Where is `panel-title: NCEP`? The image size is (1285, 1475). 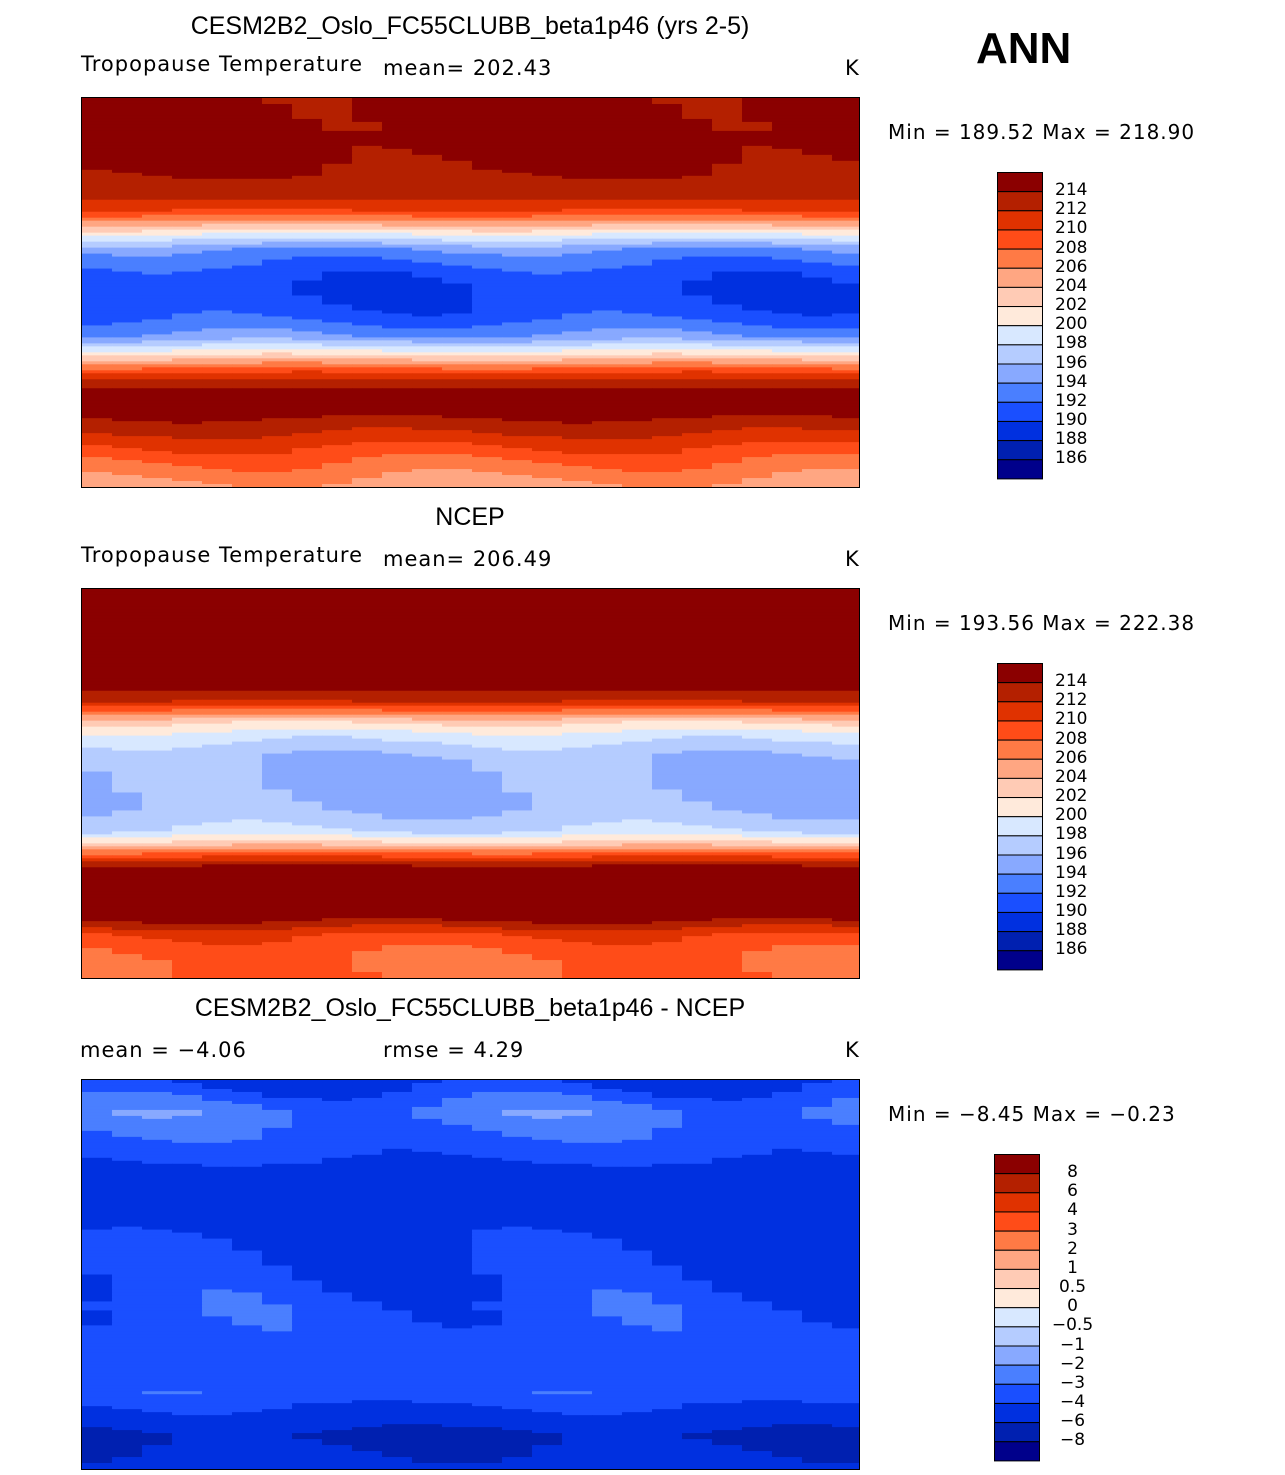
panel-title: NCEP is located at coordinates (470, 517).